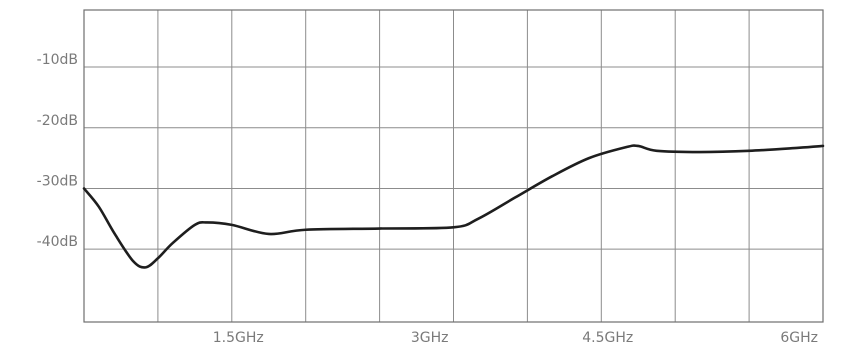  I want to click on x-tick-label: 3GHz, so click(430, 338).